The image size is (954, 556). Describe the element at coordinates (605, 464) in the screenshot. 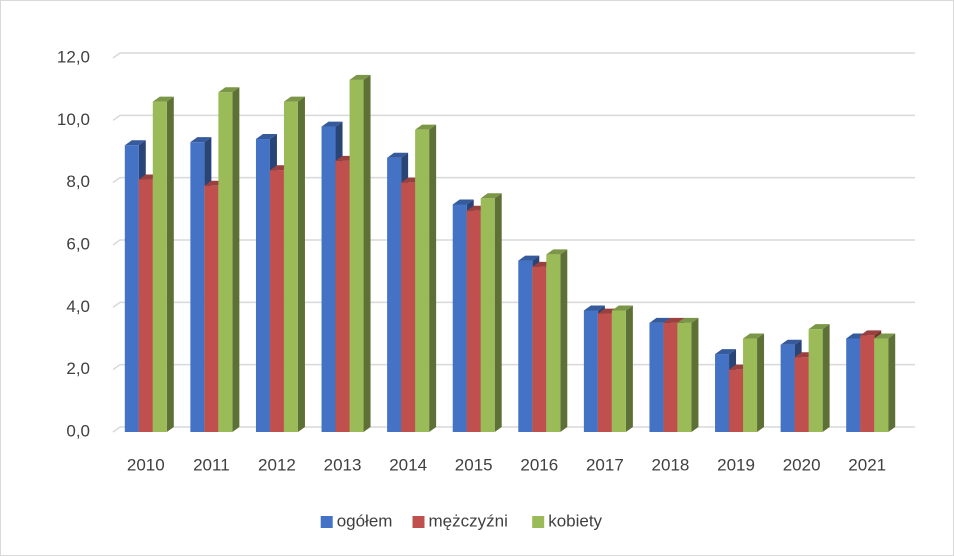

I see `x-tick-label: 2017` at that location.